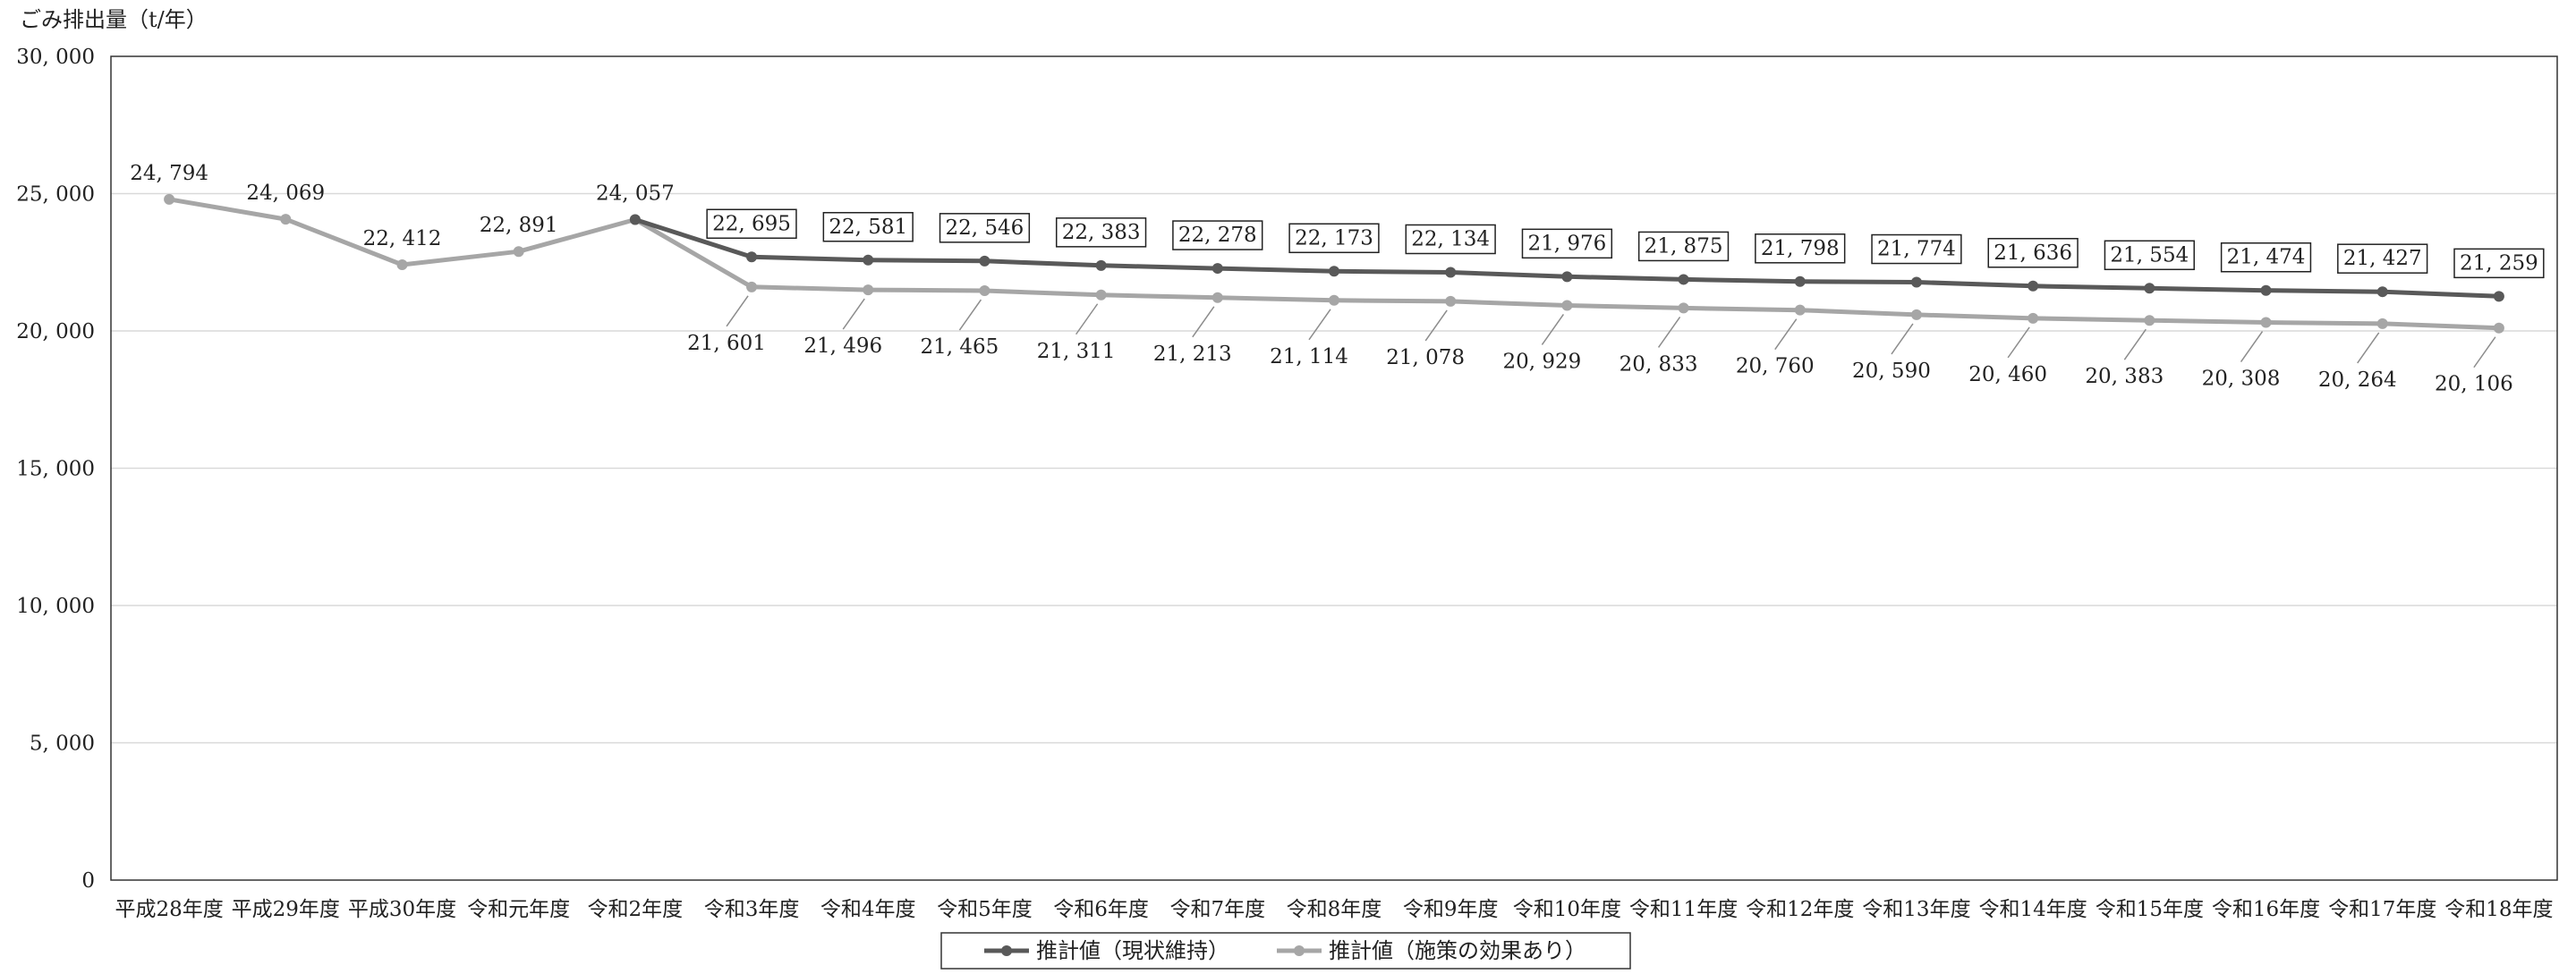 The height and width of the screenshot is (974, 2576). What do you see at coordinates (985, 909) in the screenshot?
I see `x-category-label: 令和5年度` at bounding box center [985, 909].